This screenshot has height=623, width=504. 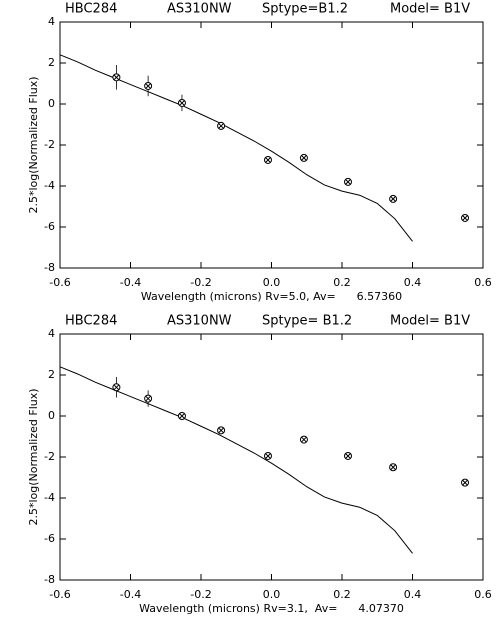 I want to click on header-text: Sptype= B1.2, so click(x=307, y=321).